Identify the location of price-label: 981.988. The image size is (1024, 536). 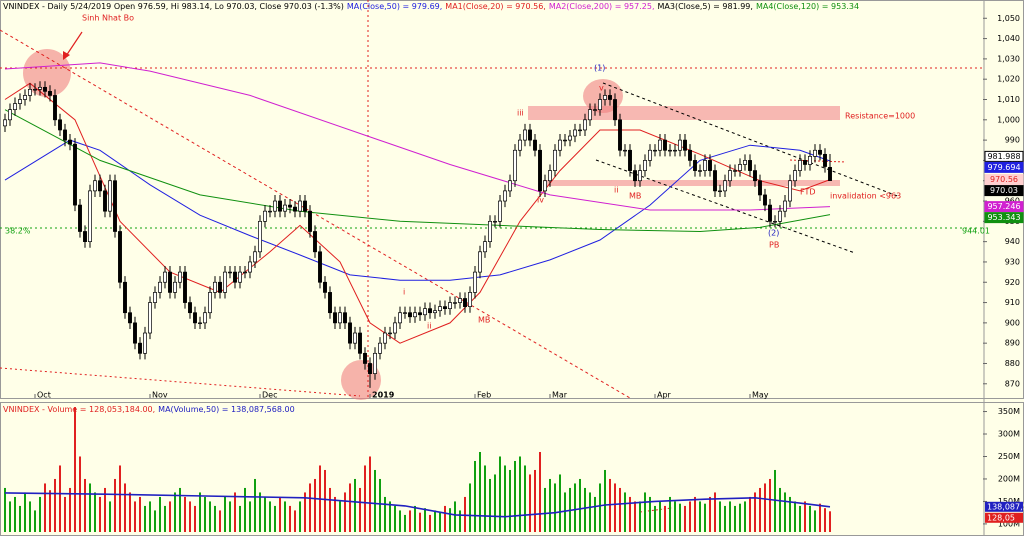
(1003, 156).